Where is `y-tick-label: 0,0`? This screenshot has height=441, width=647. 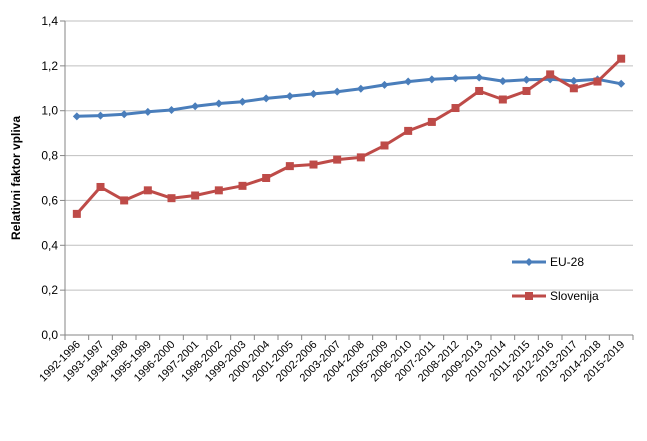 y-tick-label: 0,0 is located at coordinates (49, 335).